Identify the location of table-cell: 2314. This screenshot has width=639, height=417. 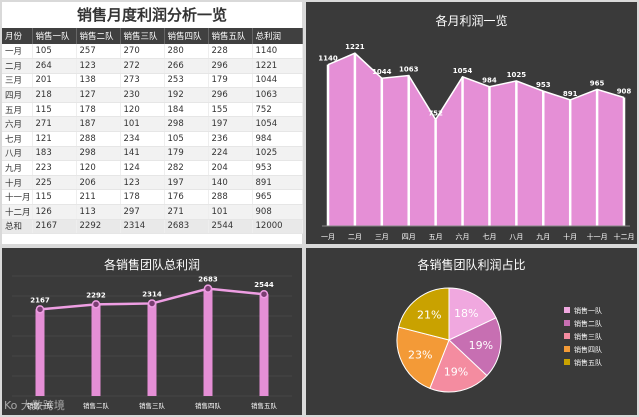
(142, 227).